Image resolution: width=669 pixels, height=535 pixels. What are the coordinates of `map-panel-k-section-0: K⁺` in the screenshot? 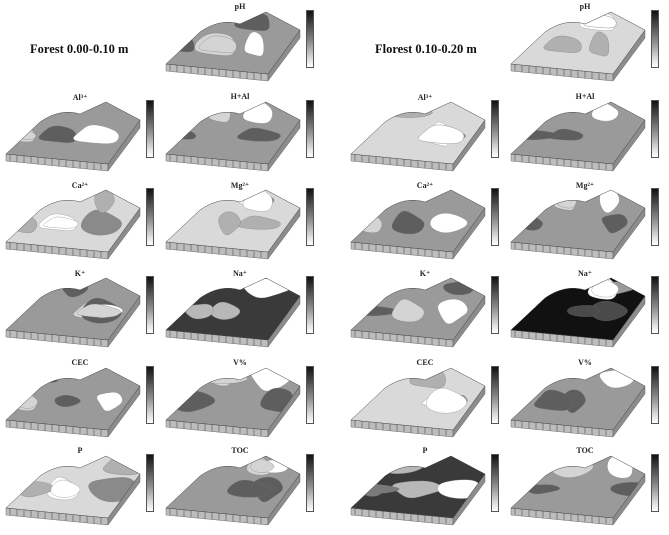 It's located at (80, 309).